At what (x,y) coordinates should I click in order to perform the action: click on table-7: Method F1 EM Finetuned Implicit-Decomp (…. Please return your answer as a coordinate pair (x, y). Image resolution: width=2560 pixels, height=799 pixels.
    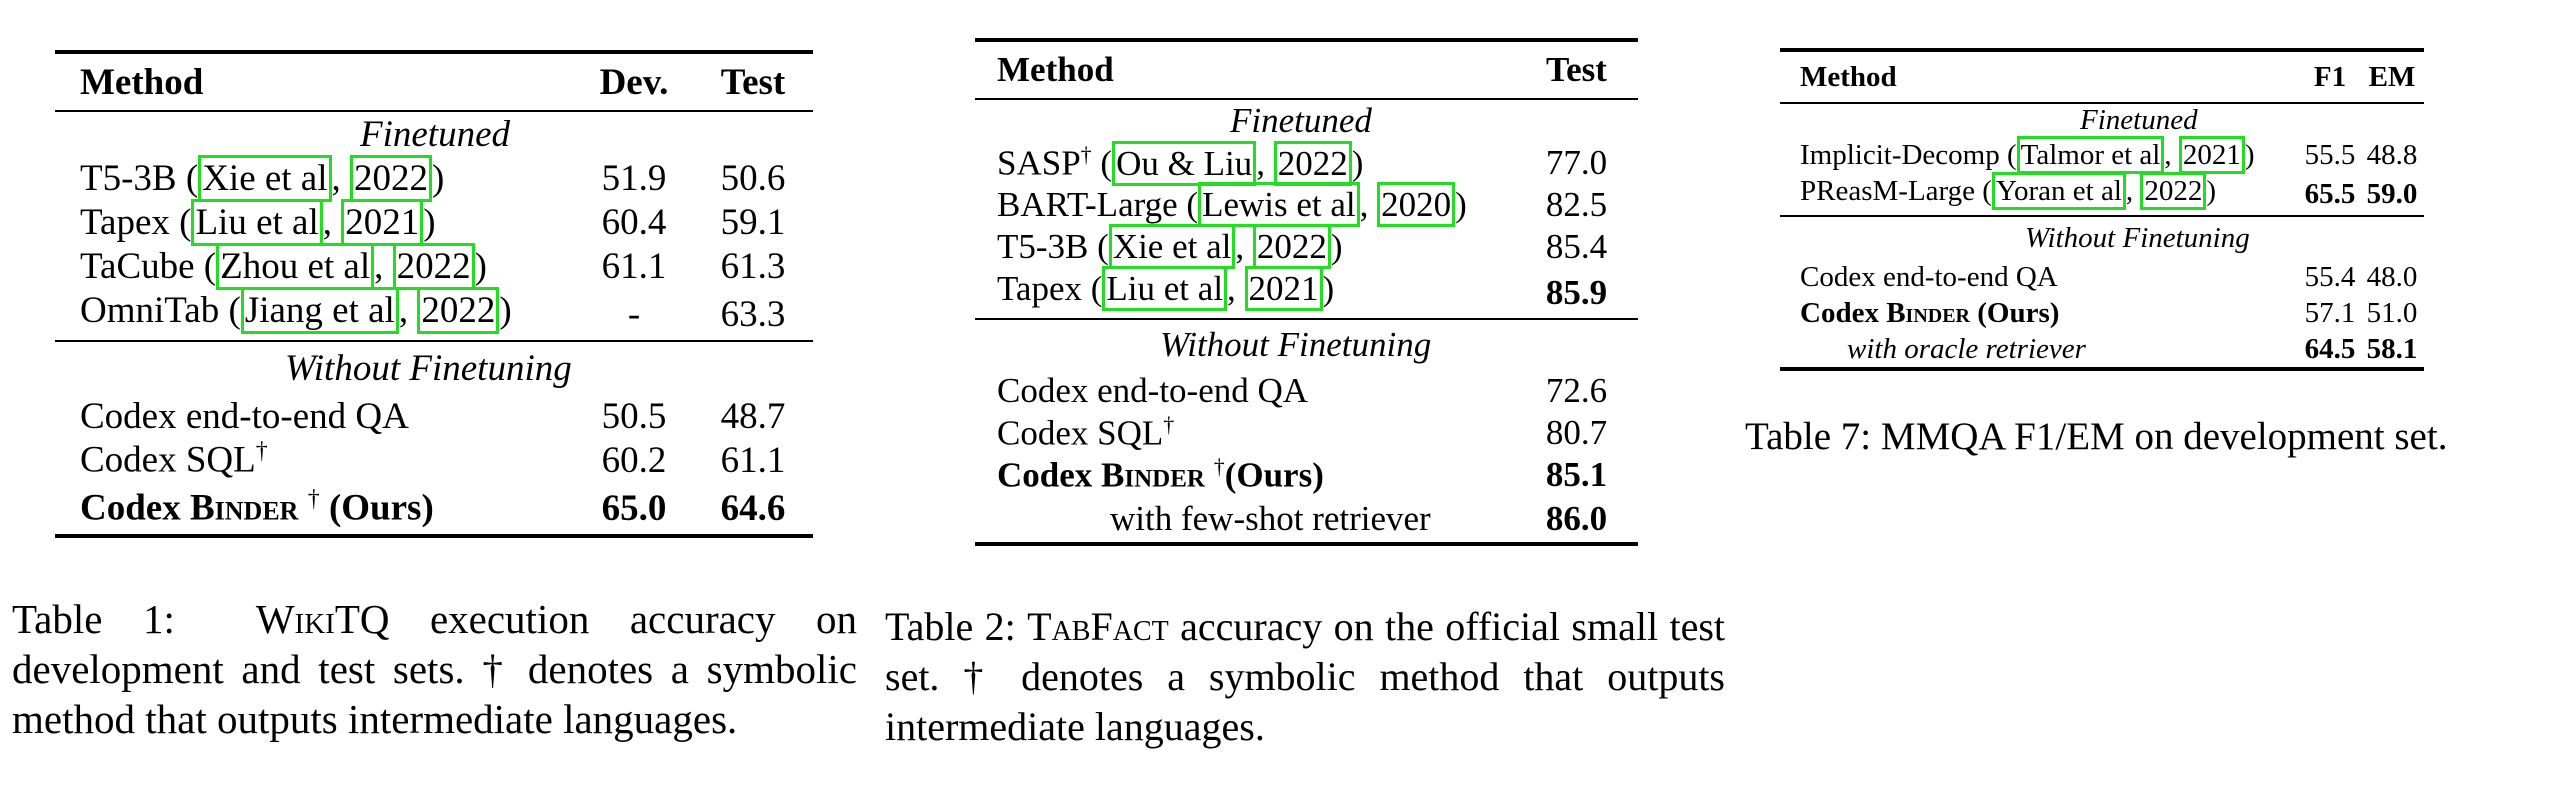
    Looking at the image, I should click on (2102, 209).